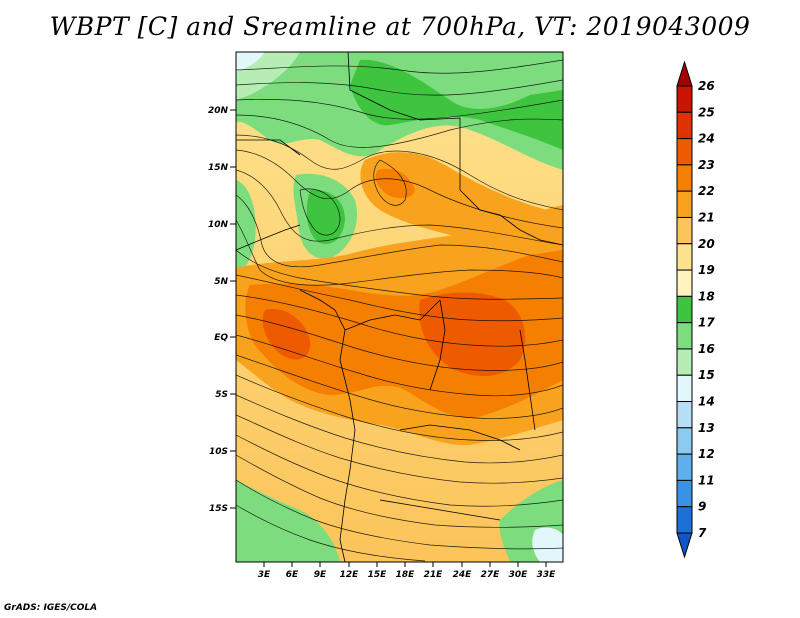  Describe the element at coordinates (218, 225) in the screenshot. I see `lat-label: 10N` at that location.